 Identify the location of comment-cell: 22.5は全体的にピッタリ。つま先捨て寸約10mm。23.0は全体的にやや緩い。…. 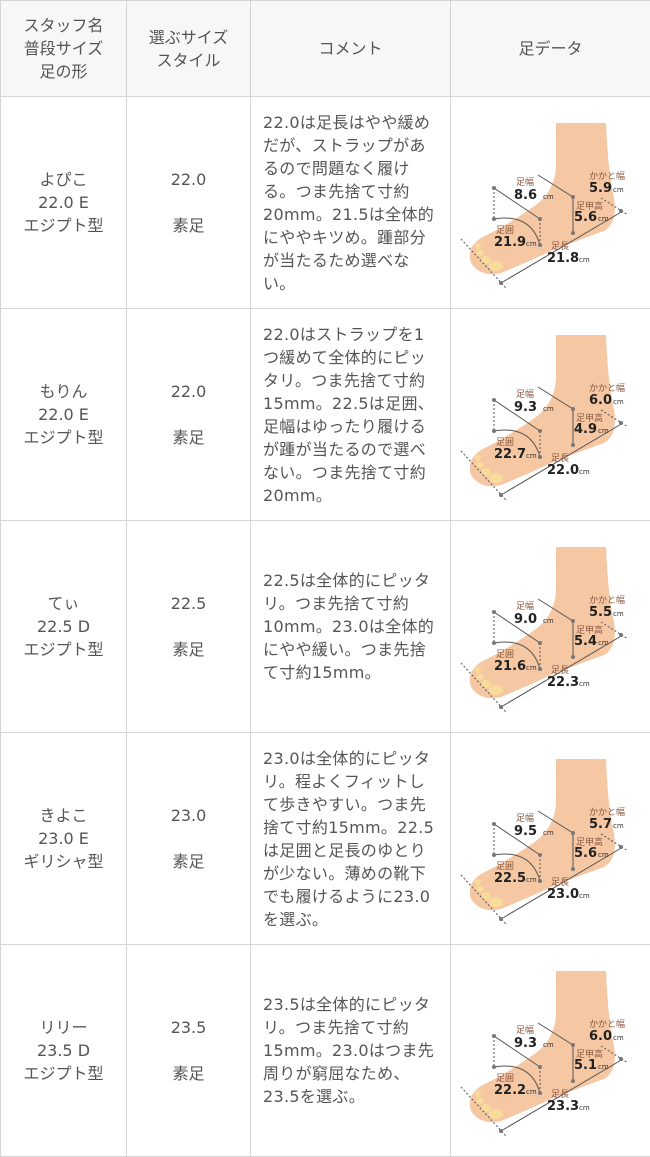
(351, 627).